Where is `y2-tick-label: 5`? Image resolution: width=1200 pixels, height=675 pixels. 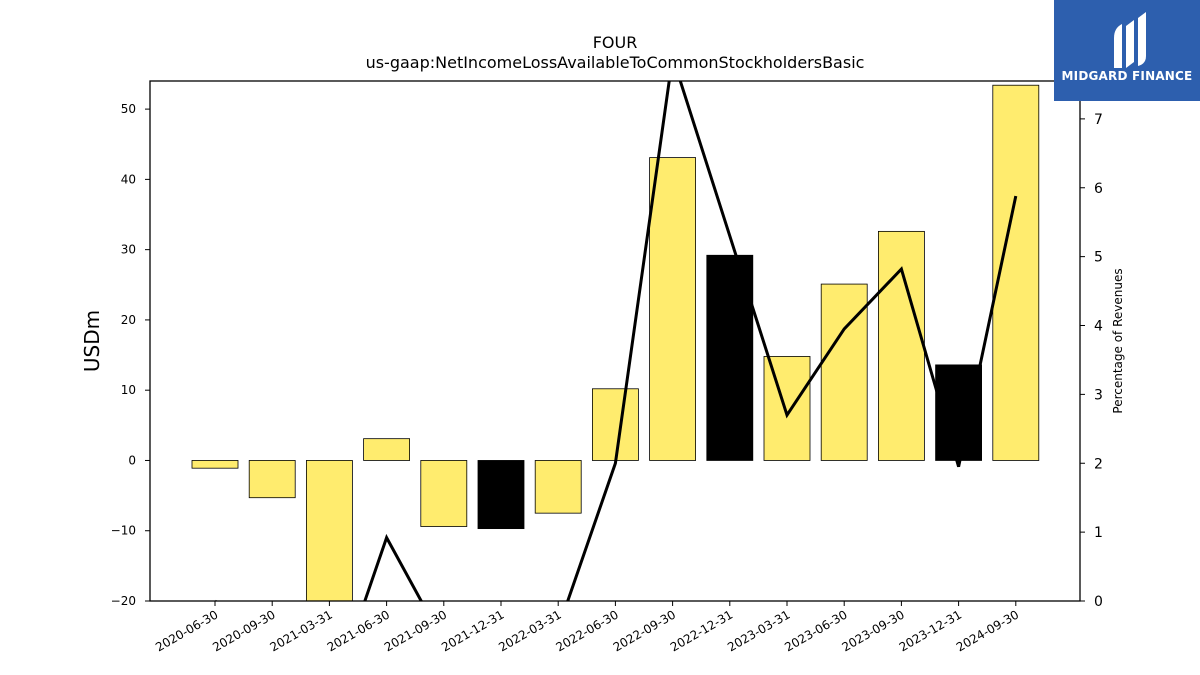
y2-tick-label: 5 is located at coordinates (1098, 258).